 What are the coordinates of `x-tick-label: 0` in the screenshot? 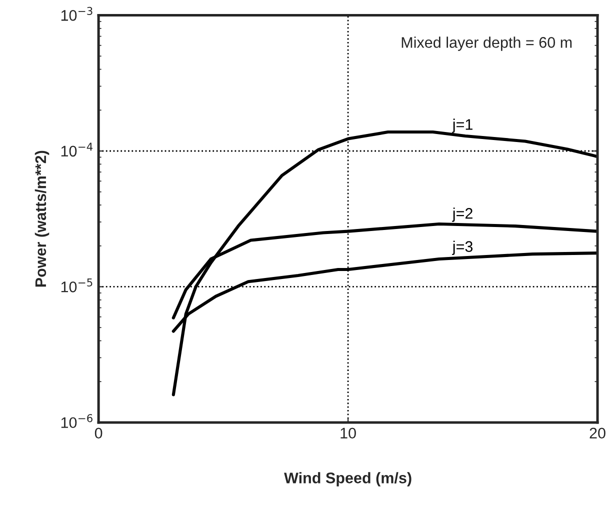 It's located at (98, 433).